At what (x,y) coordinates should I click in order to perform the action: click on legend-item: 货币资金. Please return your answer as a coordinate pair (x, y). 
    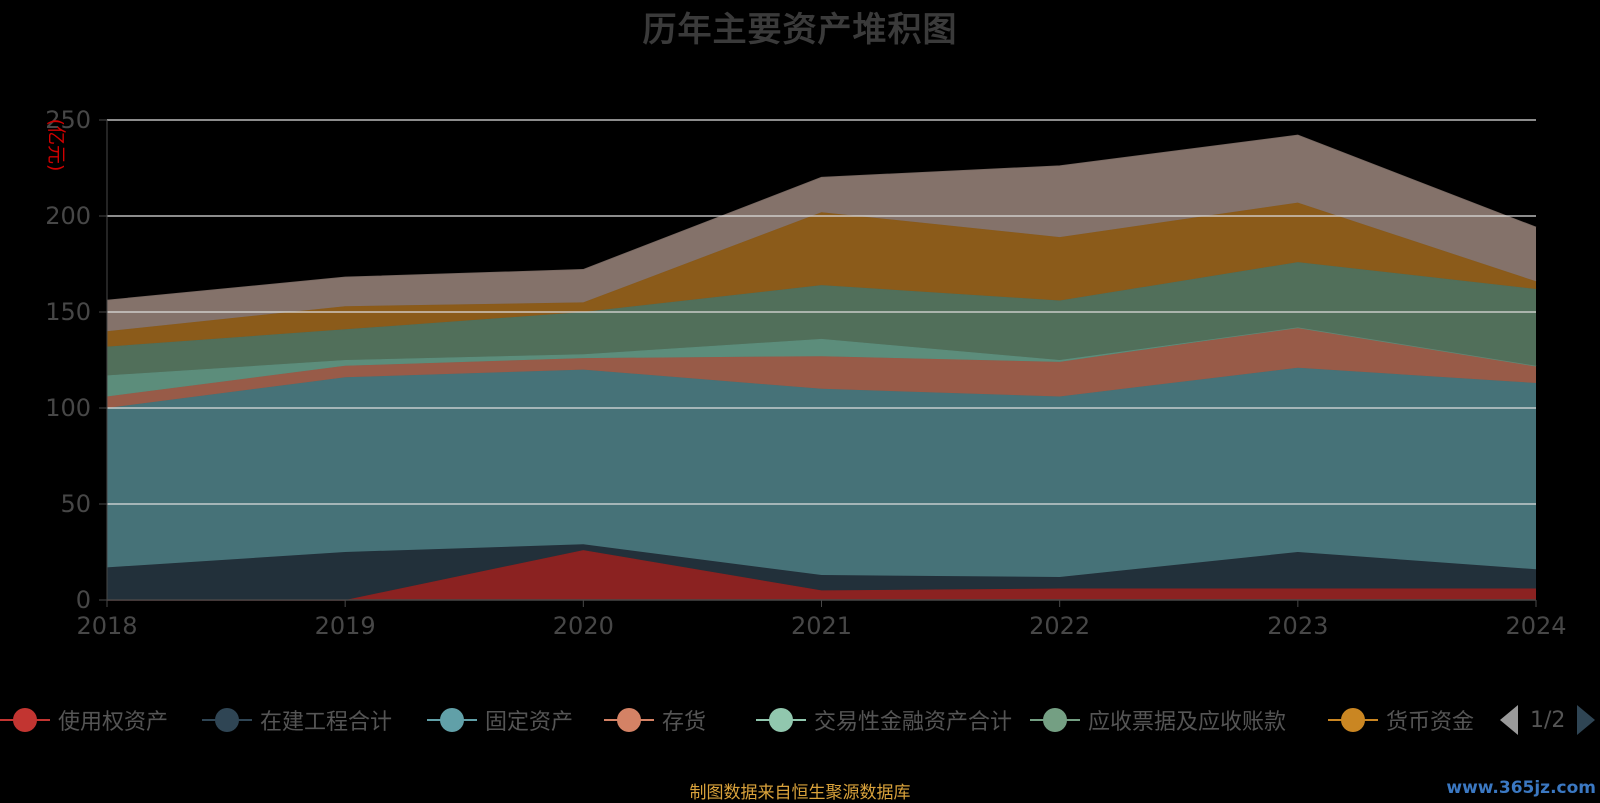
    Looking at the image, I should click on (1401, 720).